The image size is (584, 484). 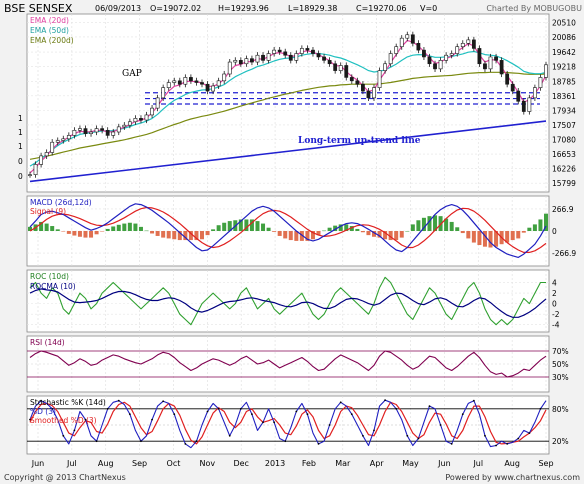 I want to click on powered-label: Powered by www.chartnexus.com, so click(x=512, y=477).